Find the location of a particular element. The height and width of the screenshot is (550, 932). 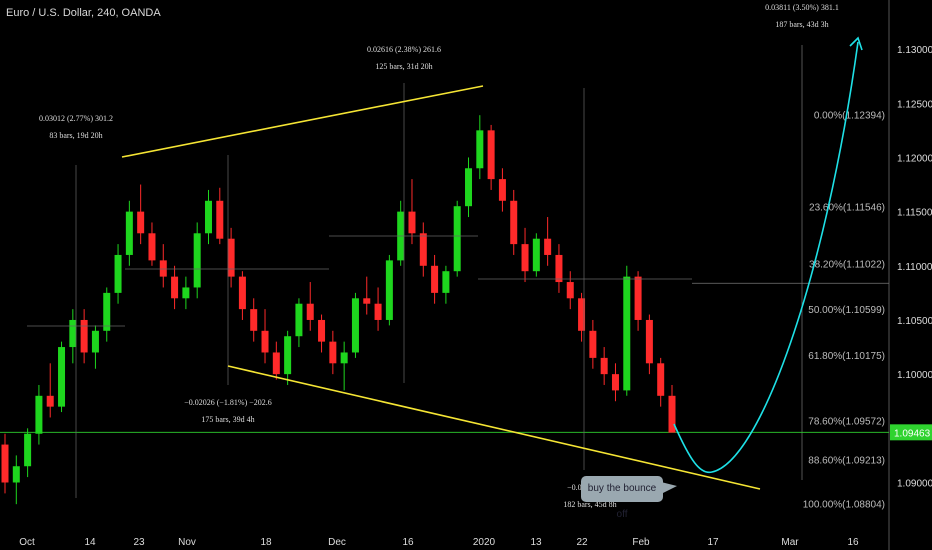

x-tick-label: 17 is located at coordinates (713, 542).